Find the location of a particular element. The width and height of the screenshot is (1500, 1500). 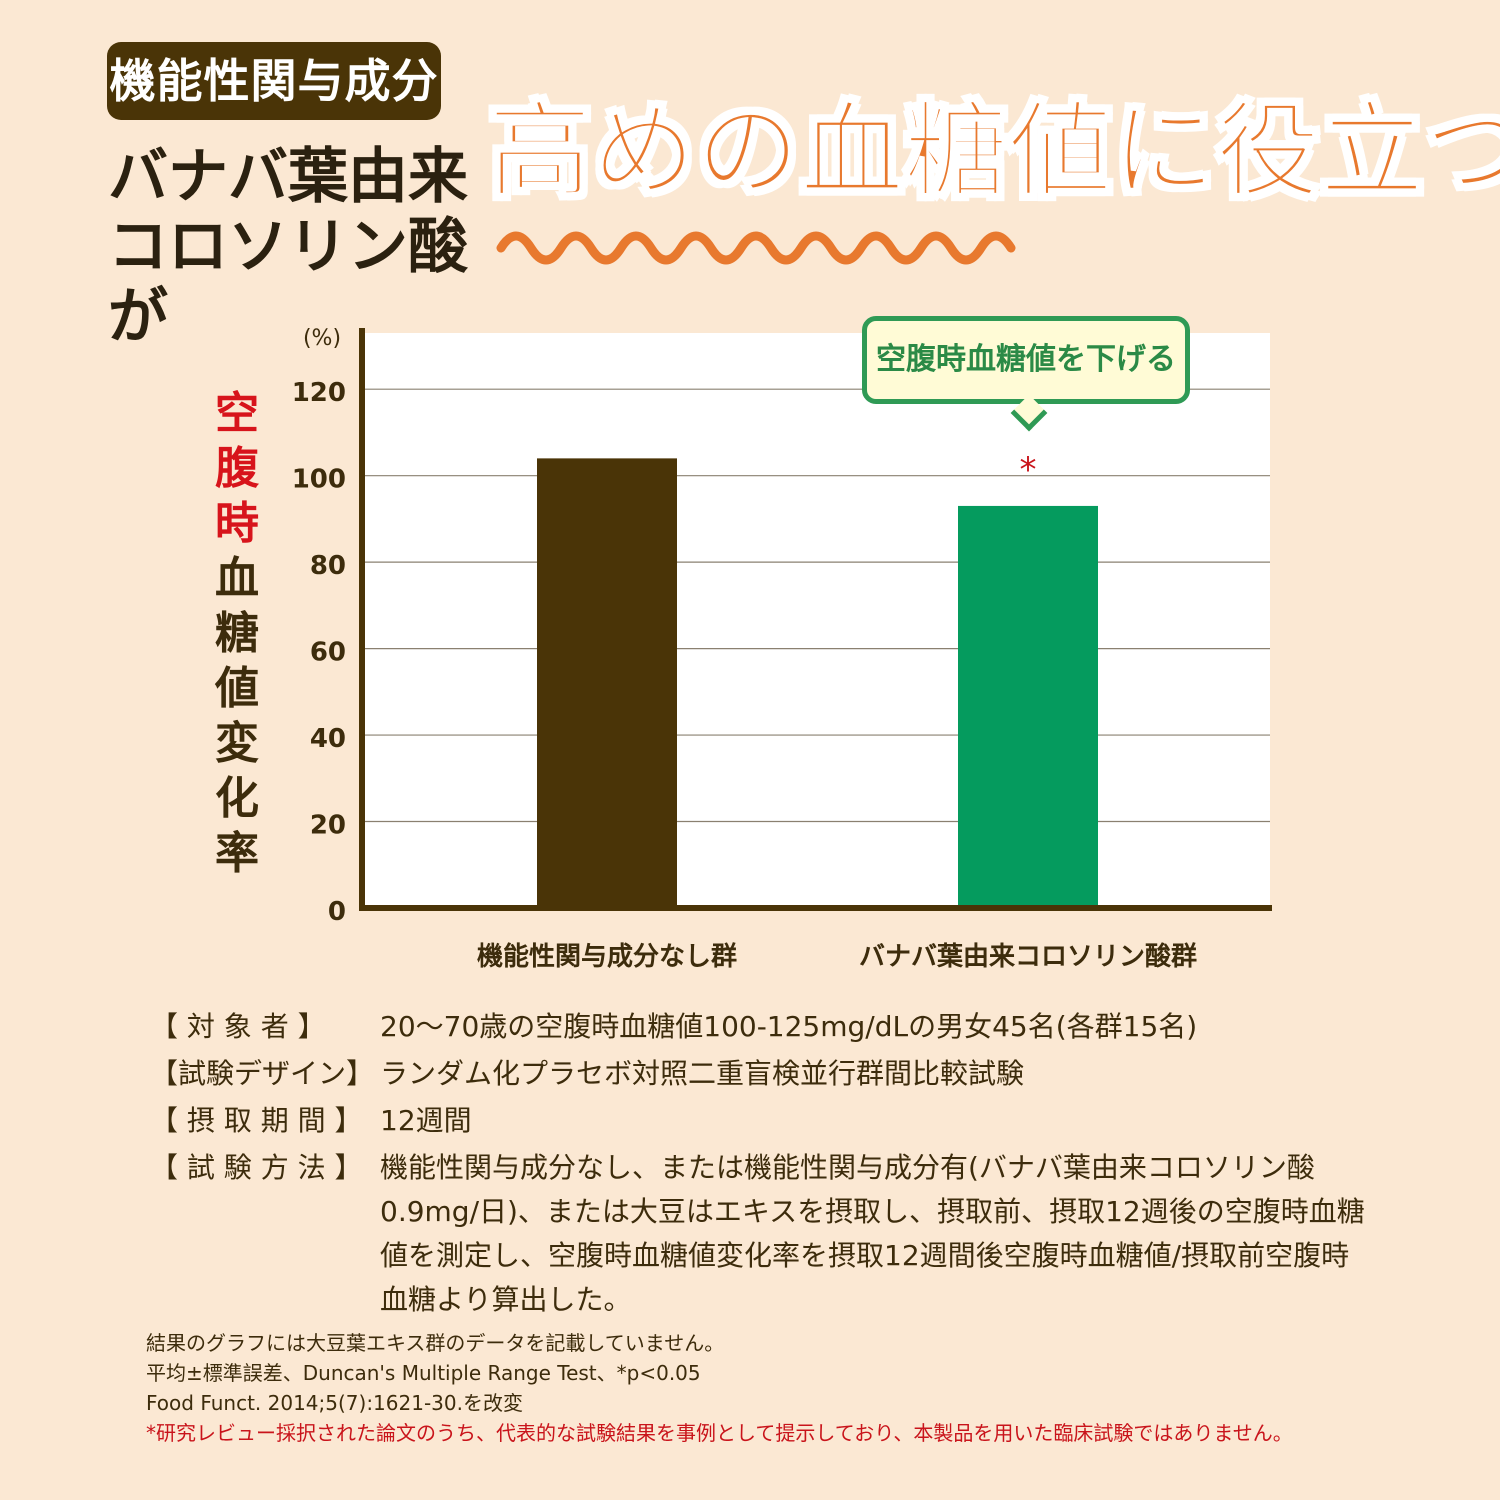

study-info-value: ランダム化プラセボ対照二重盲検並行群間比較試験 is located at coordinates (702, 1073).